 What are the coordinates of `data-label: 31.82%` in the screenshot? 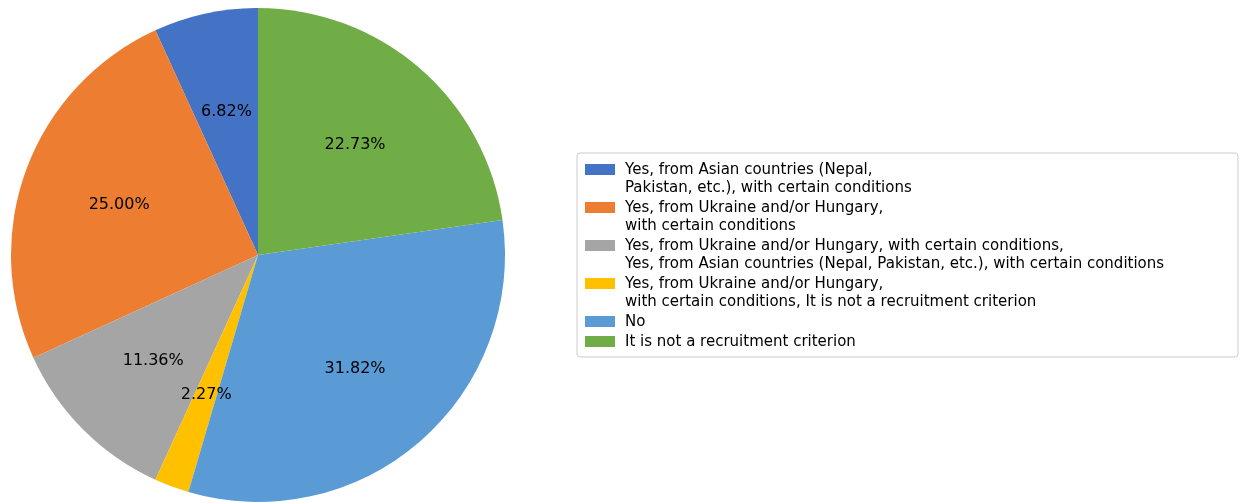 It's located at (355, 367).